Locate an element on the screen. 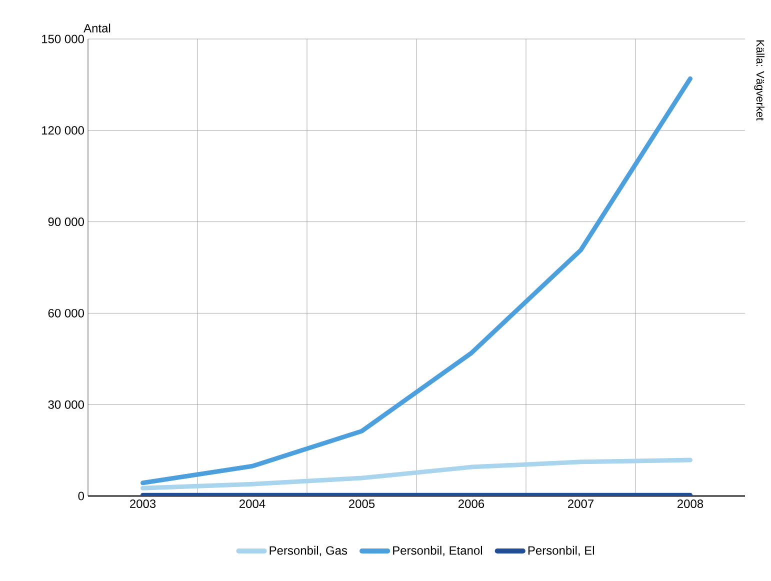 This screenshot has width=771, height=581. y-axis-title: Antal is located at coordinates (97, 28).